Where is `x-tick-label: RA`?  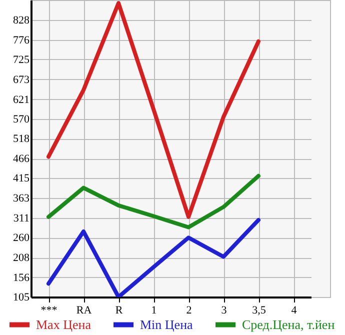
x-tick-label: RA is located at coordinates (84, 310).